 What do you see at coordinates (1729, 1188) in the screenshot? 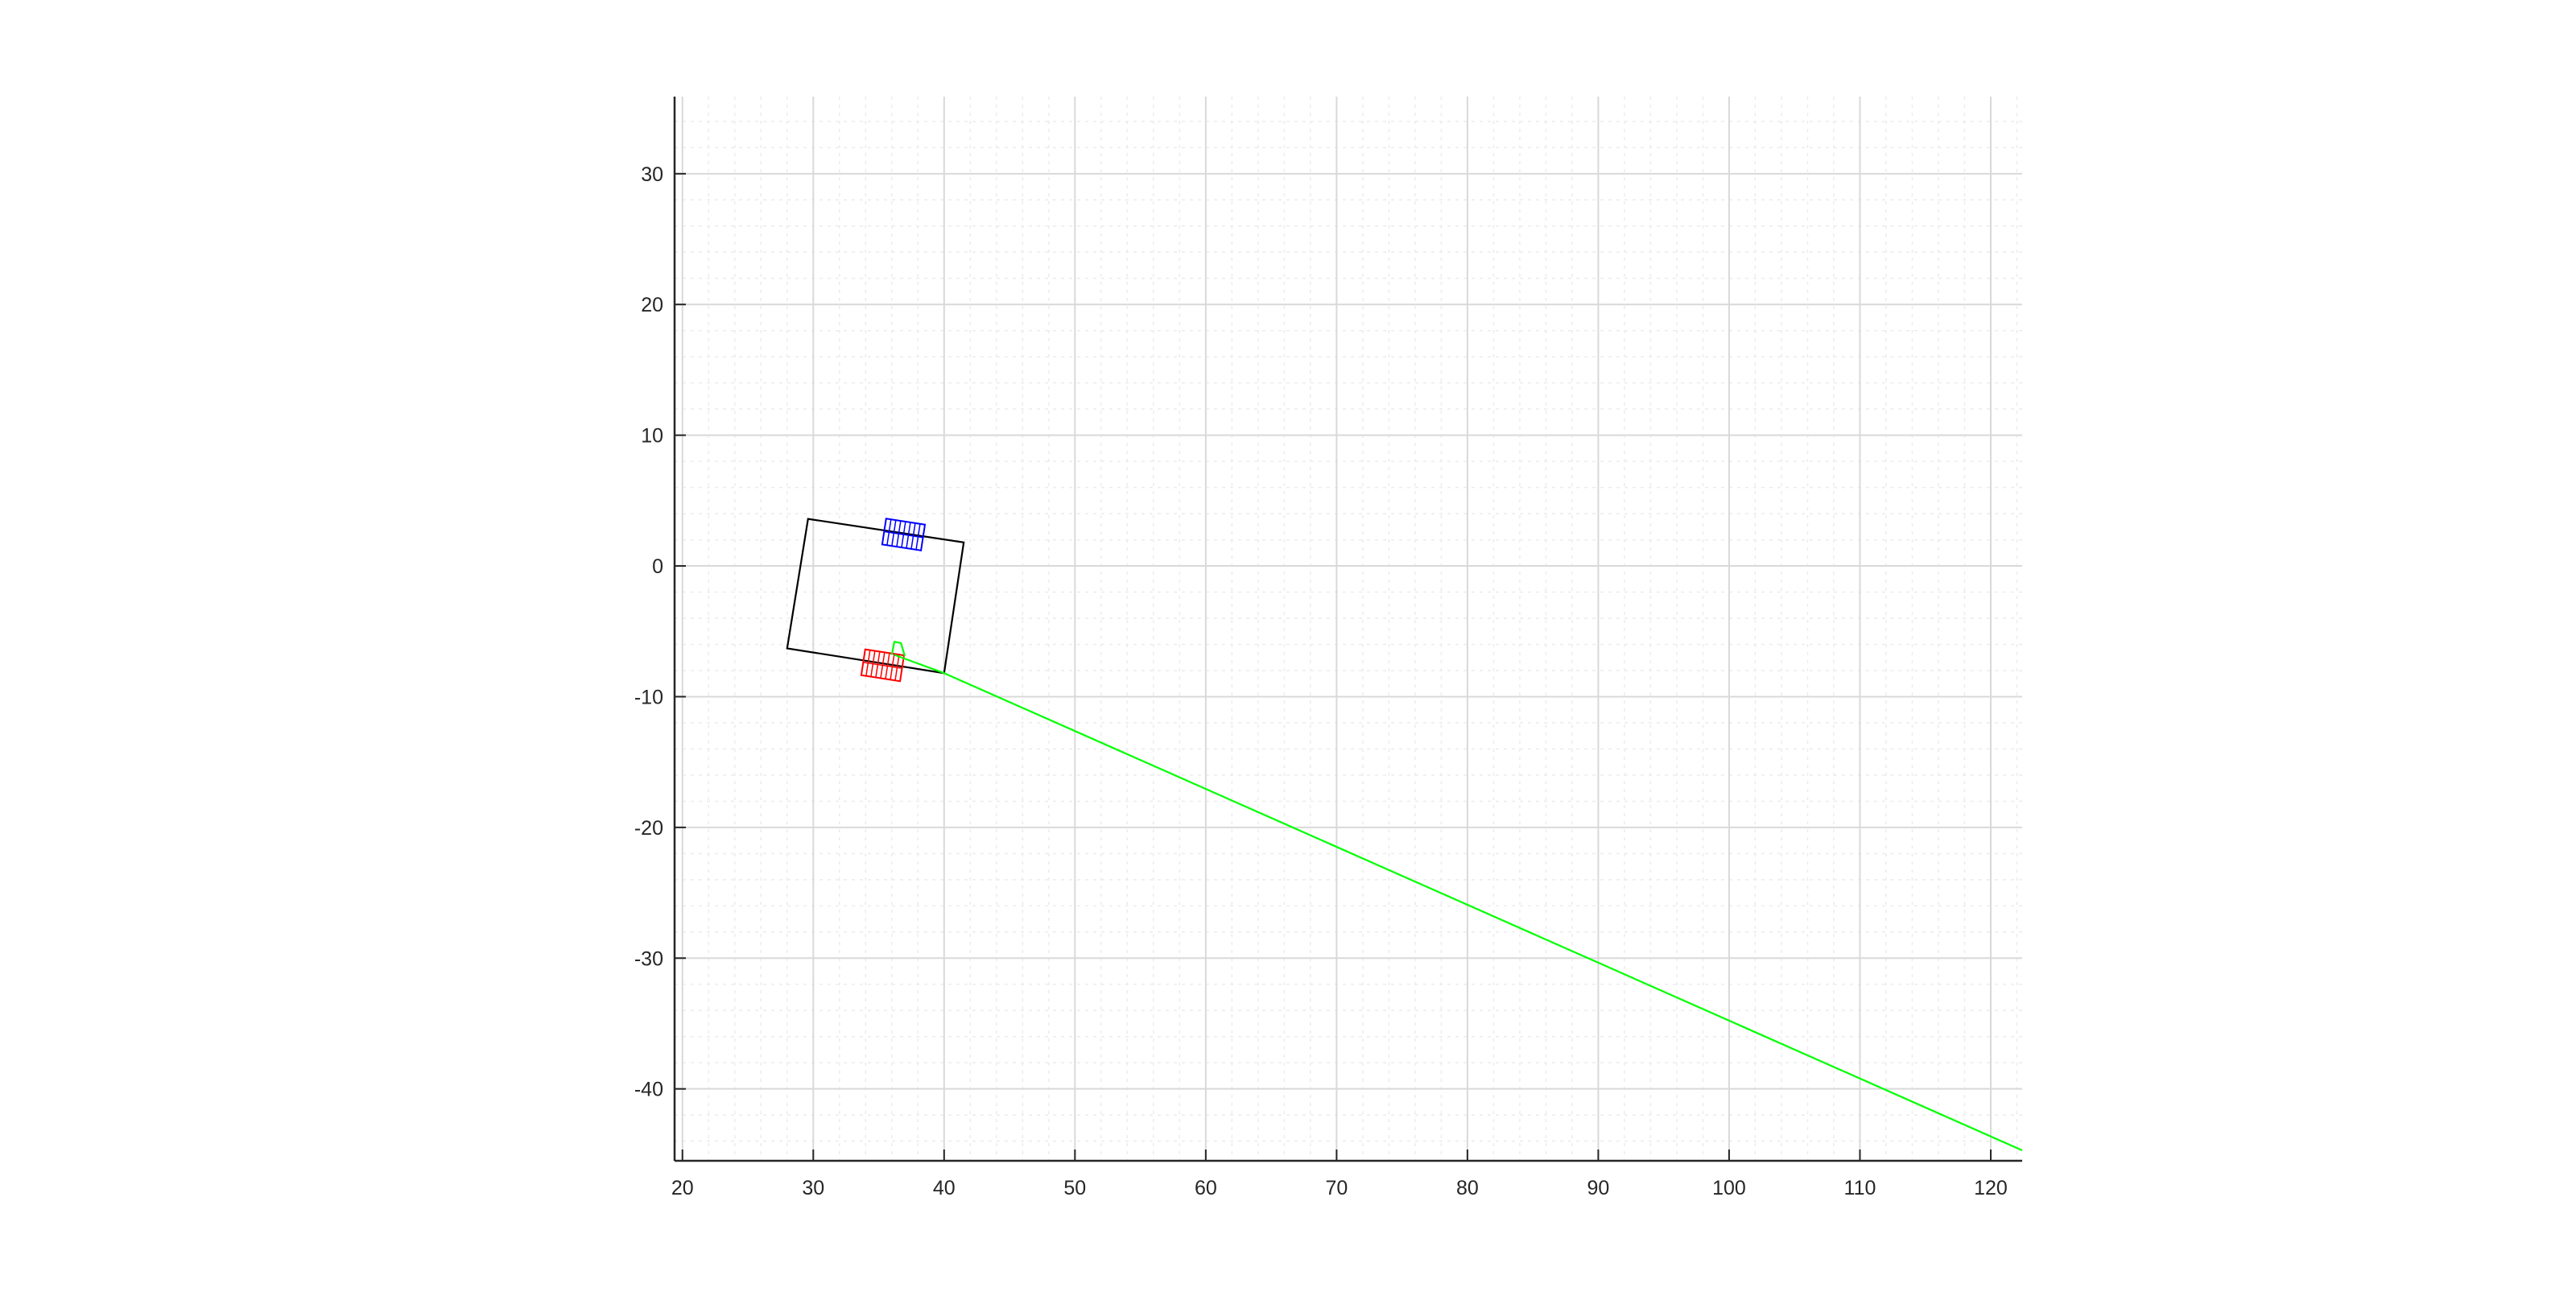
I see `x-tick-label: 100` at bounding box center [1729, 1188].